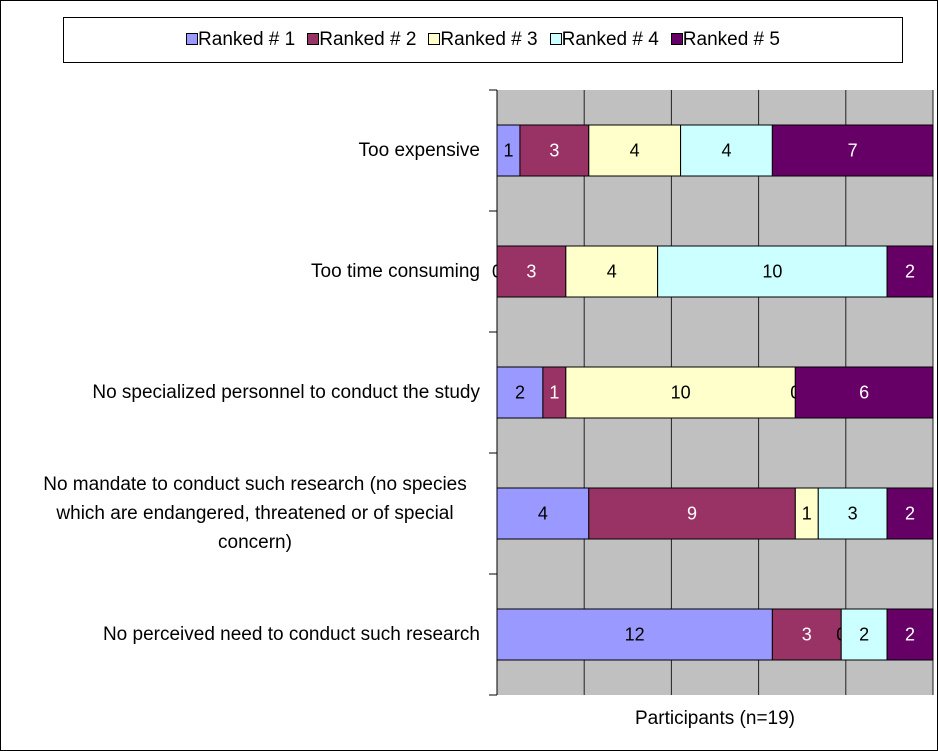 Image resolution: width=938 pixels, height=751 pixels. I want to click on legend-item: Ranked # 2, so click(361, 40).